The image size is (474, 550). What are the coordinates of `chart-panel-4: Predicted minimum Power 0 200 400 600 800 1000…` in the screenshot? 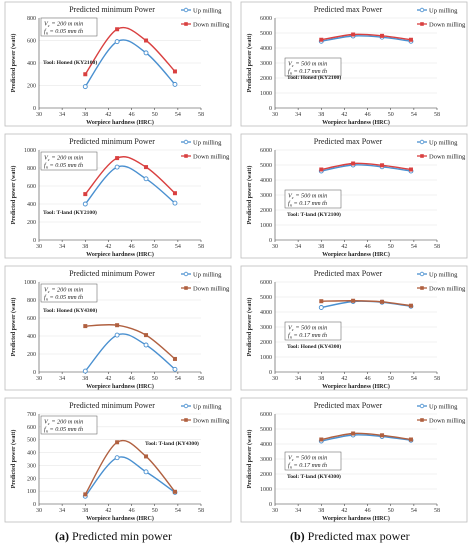 It's located at (118, 328).